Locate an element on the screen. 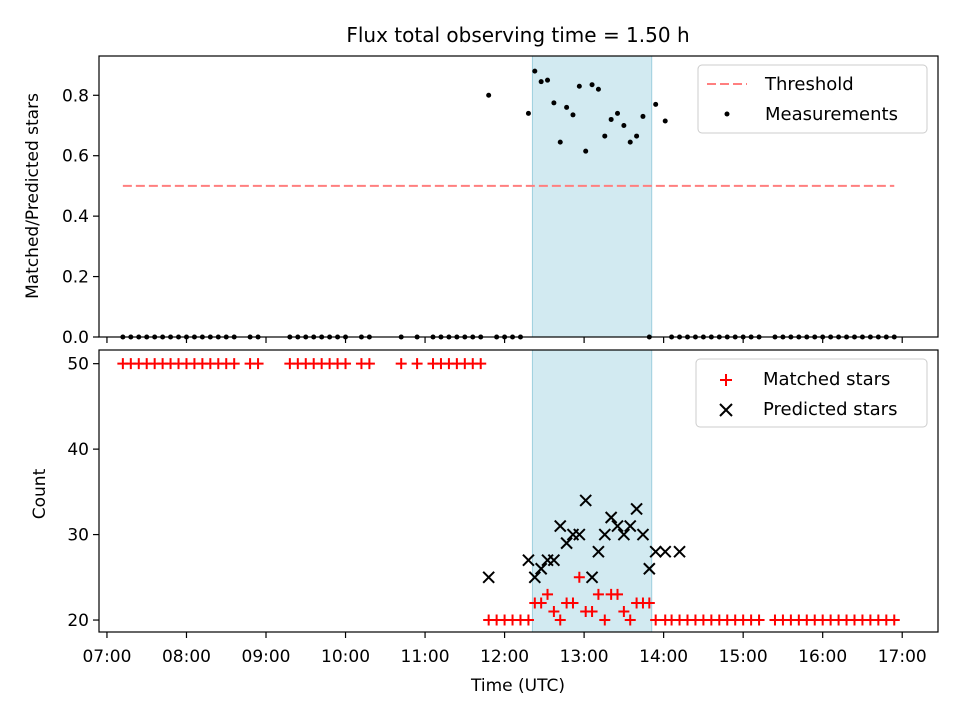 This screenshot has height=720, width=960. x-tick-label: 13:00 is located at coordinates (584, 657).